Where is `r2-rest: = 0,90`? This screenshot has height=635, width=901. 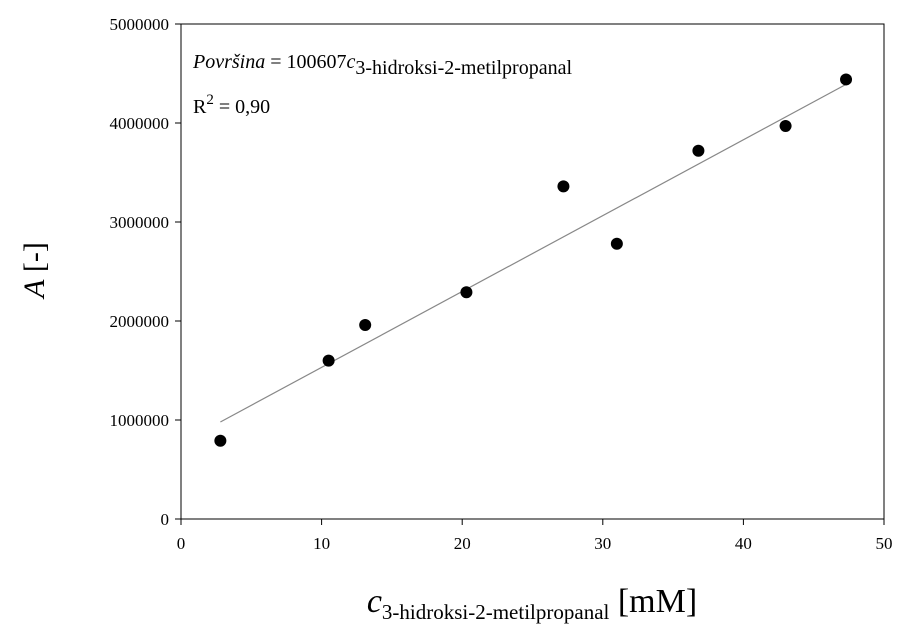
r2-rest: = 0,90 is located at coordinates (242, 107).